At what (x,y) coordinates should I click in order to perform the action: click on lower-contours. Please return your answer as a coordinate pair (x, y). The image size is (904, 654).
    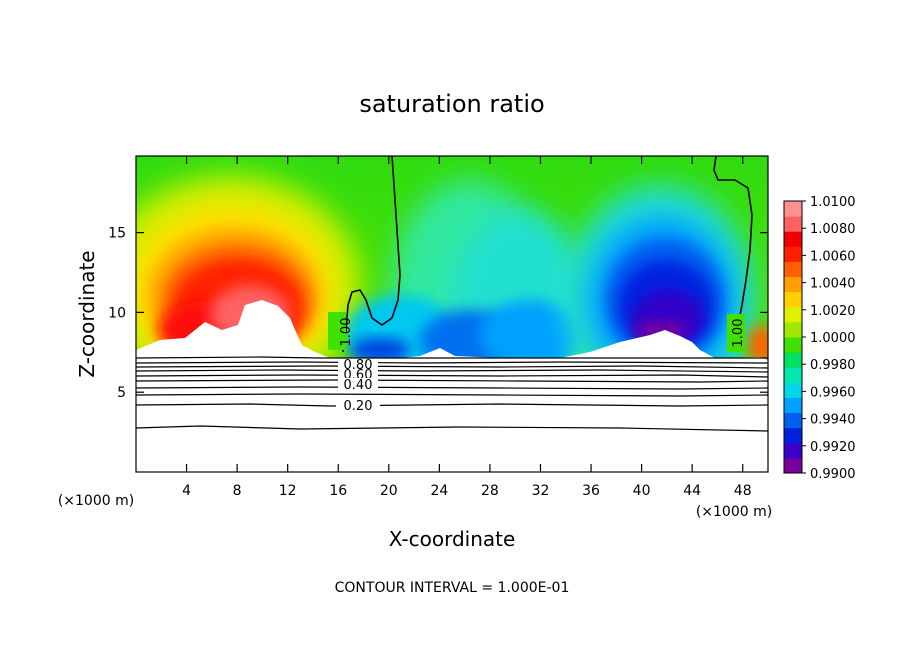
    Looking at the image, I should click on (452, 394).